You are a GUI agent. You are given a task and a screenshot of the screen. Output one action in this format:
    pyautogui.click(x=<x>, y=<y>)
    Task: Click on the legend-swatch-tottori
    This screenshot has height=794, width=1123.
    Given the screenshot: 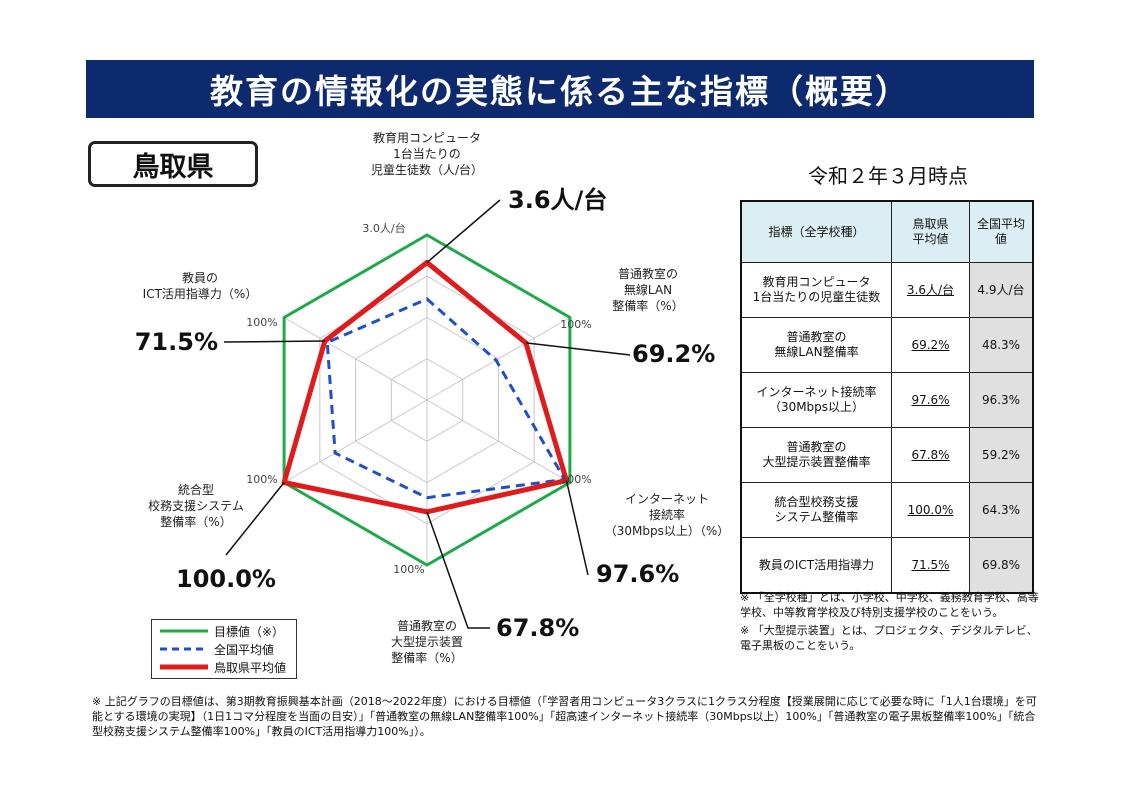 What is the action you would take?
    pyautogui.click(x=184, y=667)
    